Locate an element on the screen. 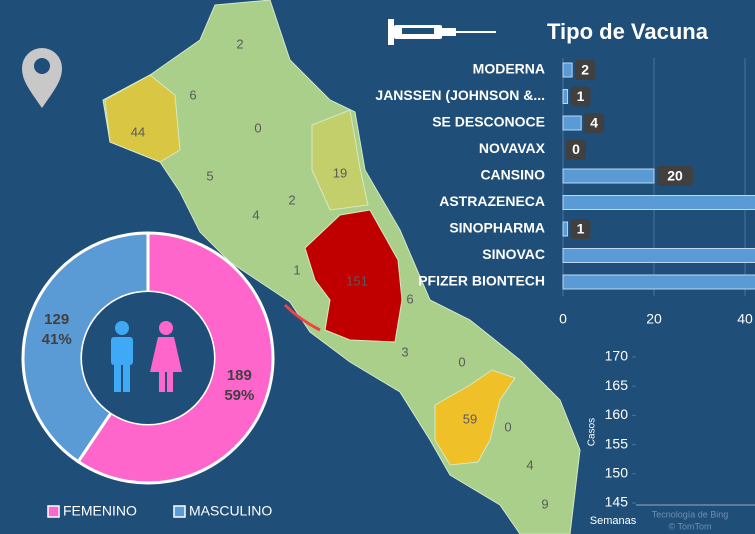 This screenshot has height=534, width=755. slice-value: 189 is located at coordinates (239, 375).